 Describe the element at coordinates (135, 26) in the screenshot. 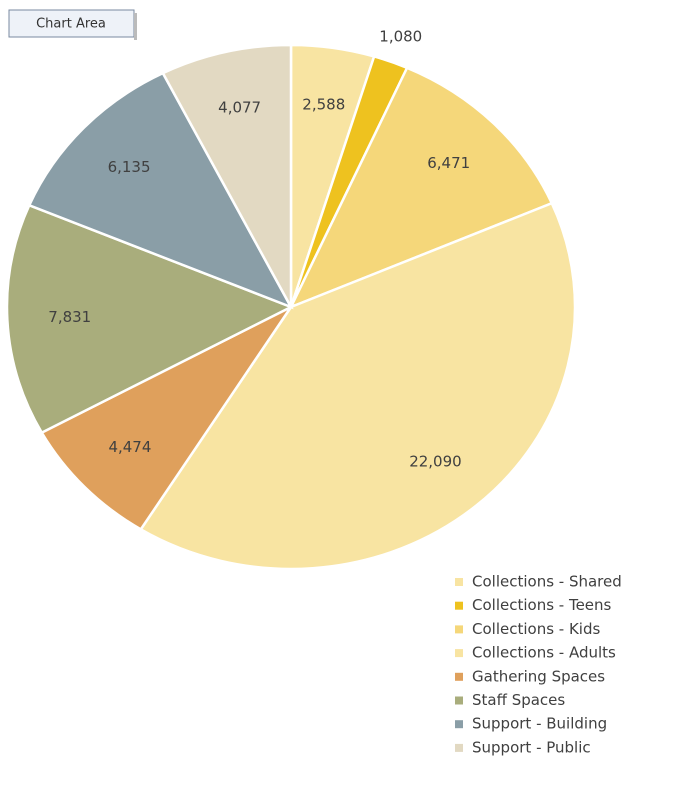

I see `tooltip-shadow` at that location.